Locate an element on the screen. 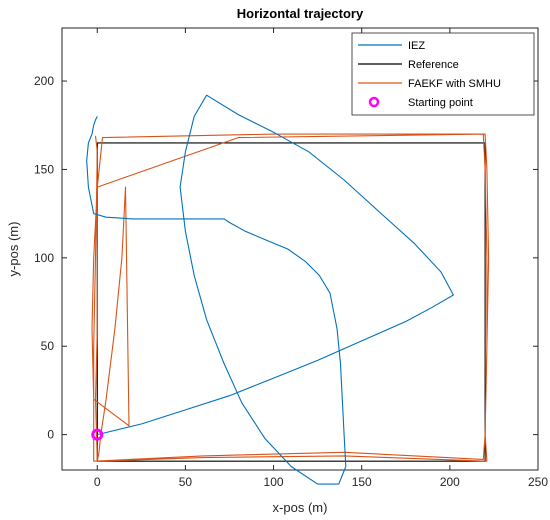 This screenshot has height=520, width=550. legend-box is located at coordinates (443, 74).